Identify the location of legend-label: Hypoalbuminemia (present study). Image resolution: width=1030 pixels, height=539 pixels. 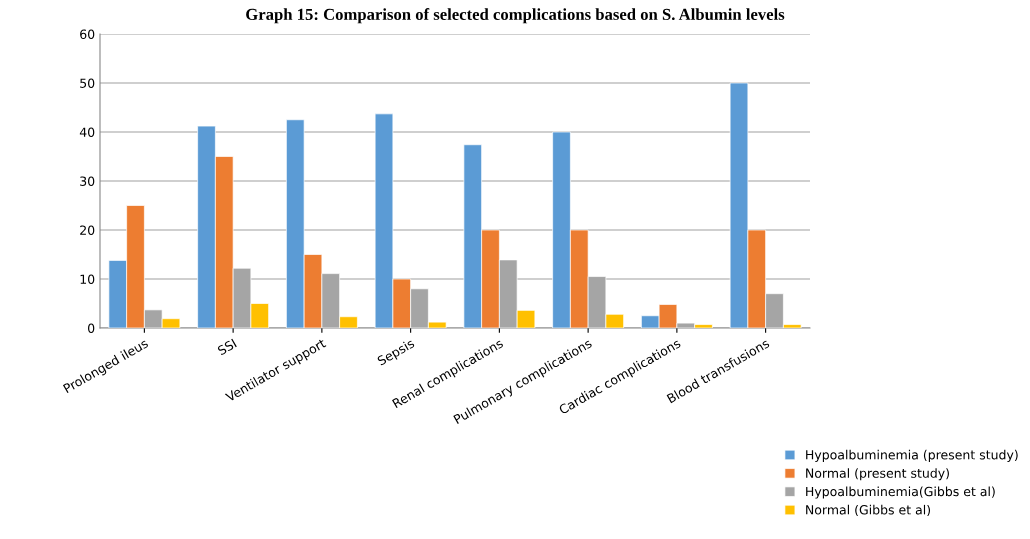
(912, 455).